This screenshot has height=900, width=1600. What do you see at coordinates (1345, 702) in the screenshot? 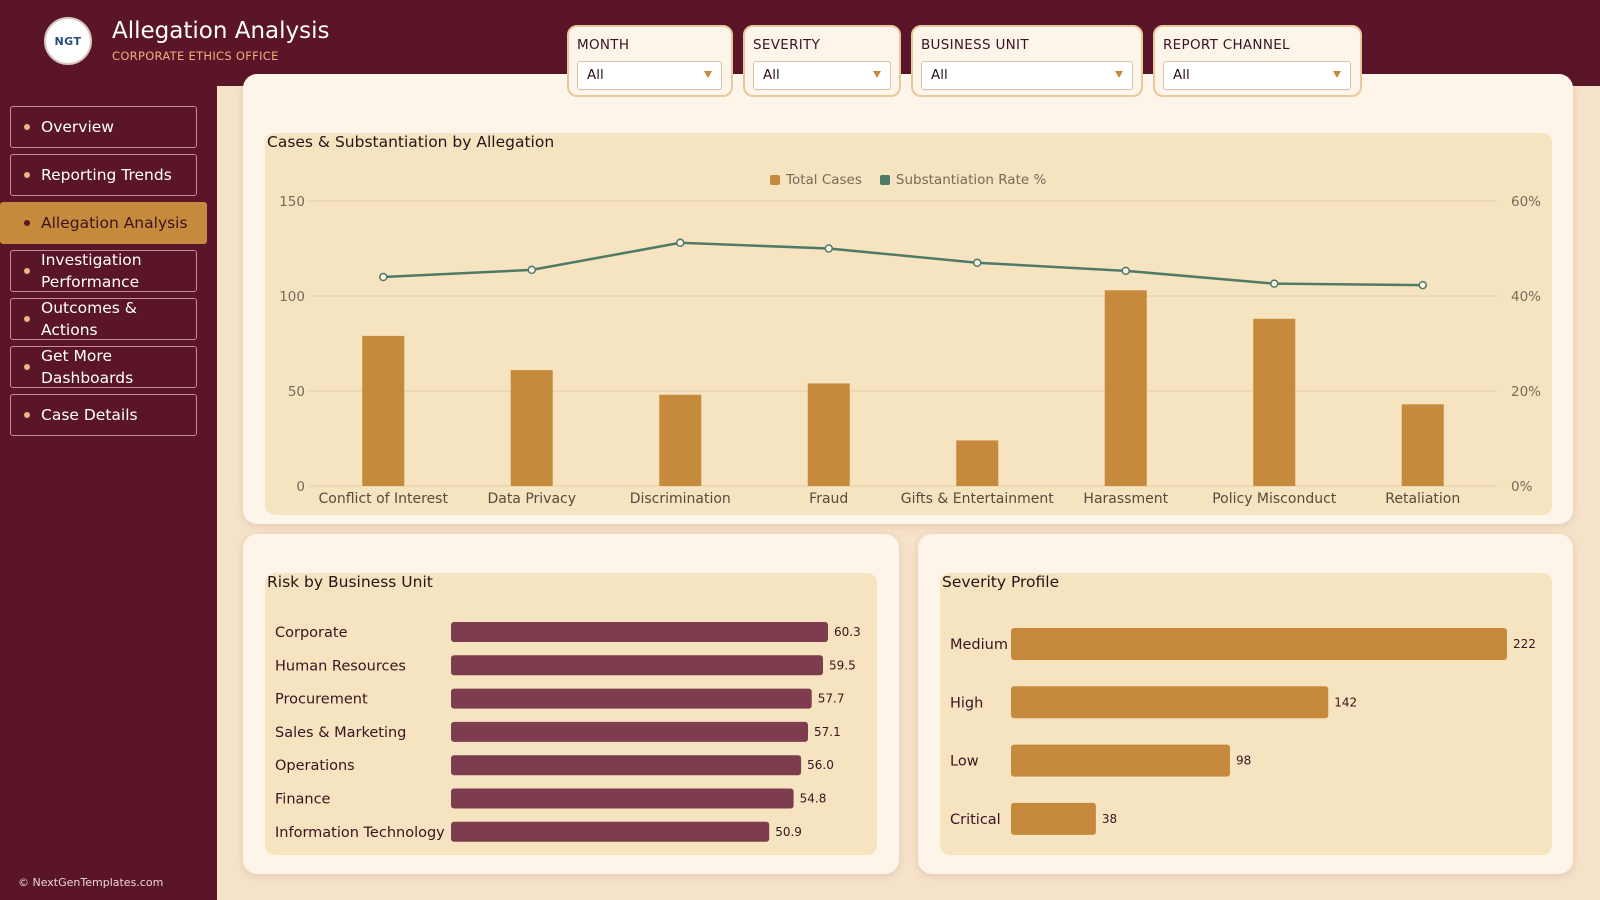
I see `bar-value-label: 142` at bounding box center [1345, 702].